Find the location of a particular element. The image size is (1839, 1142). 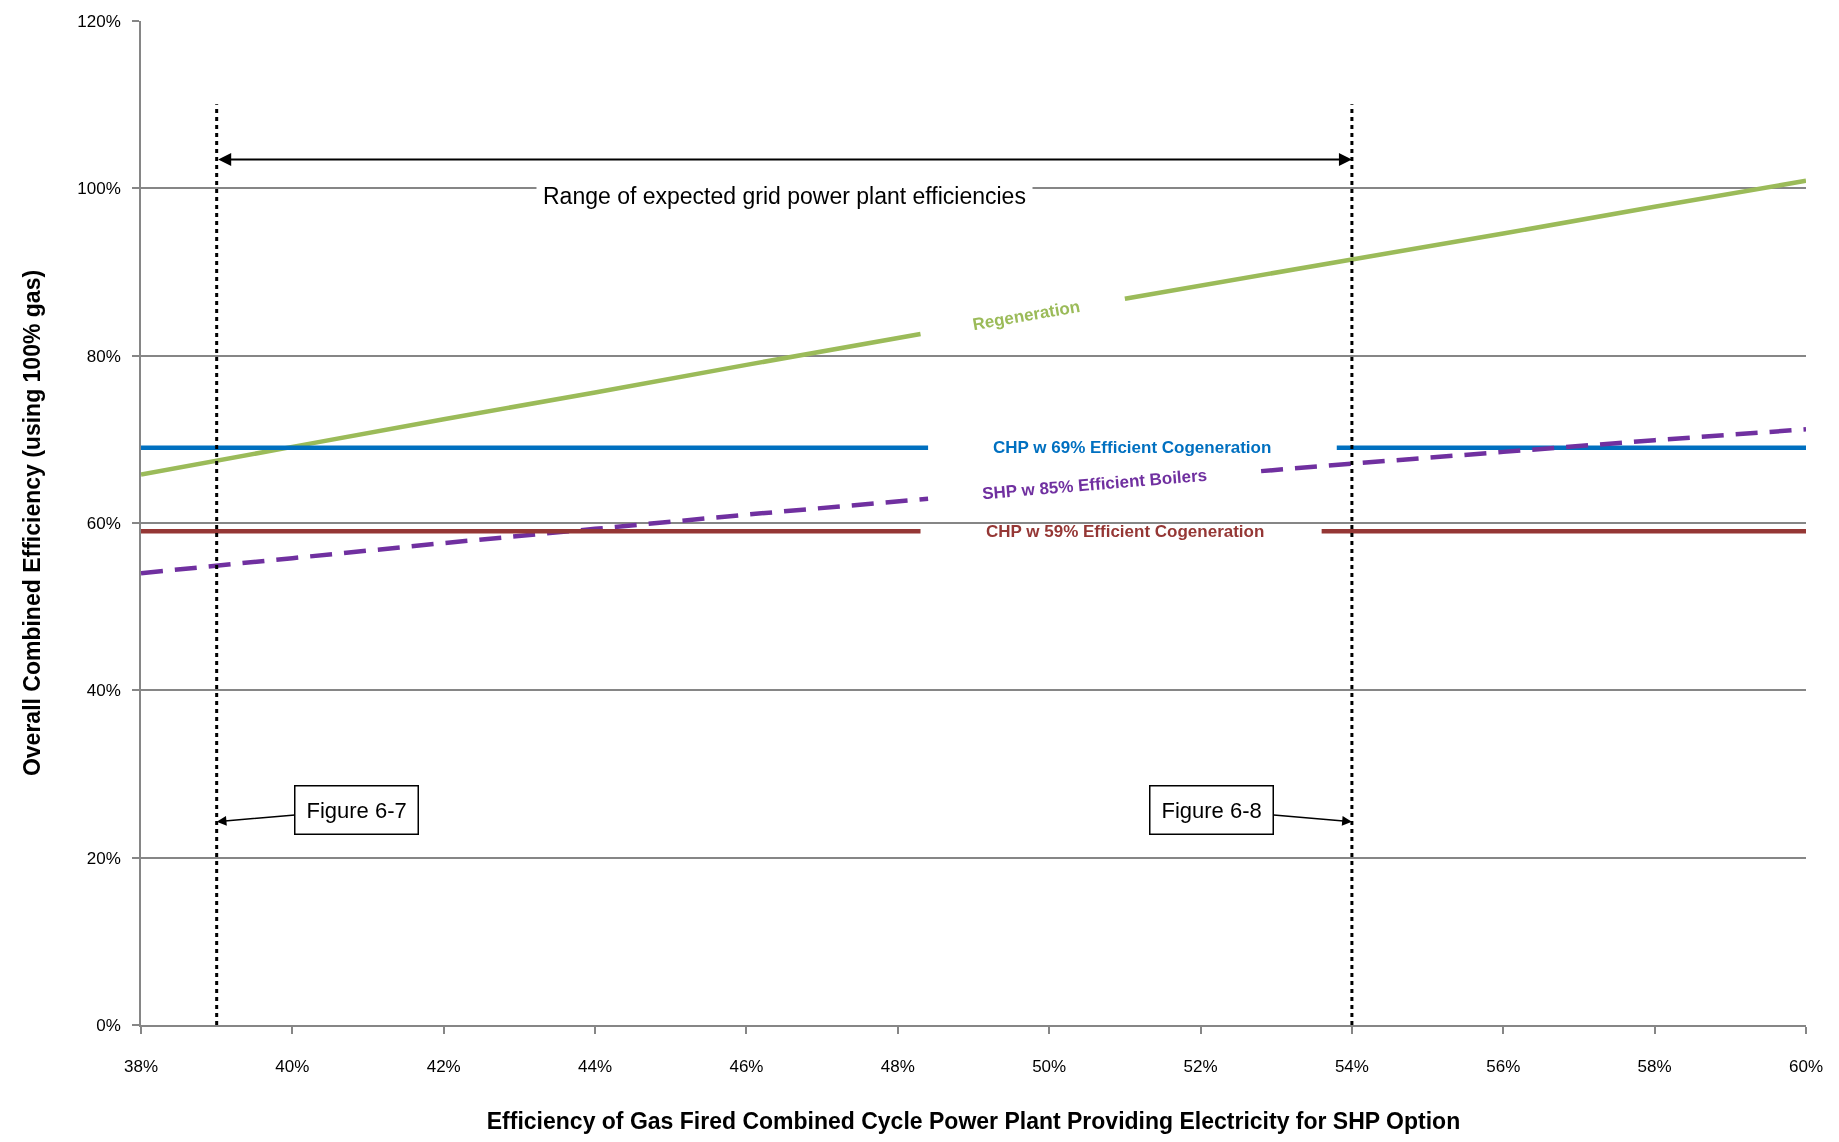

text: Regeneration is located at coordinates (1026, 315).